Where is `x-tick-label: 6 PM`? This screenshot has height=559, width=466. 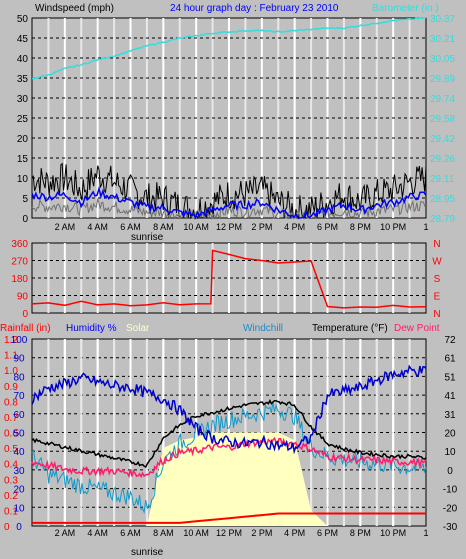 x-tick-label: 6 PM is located at coordinates (327, 533).